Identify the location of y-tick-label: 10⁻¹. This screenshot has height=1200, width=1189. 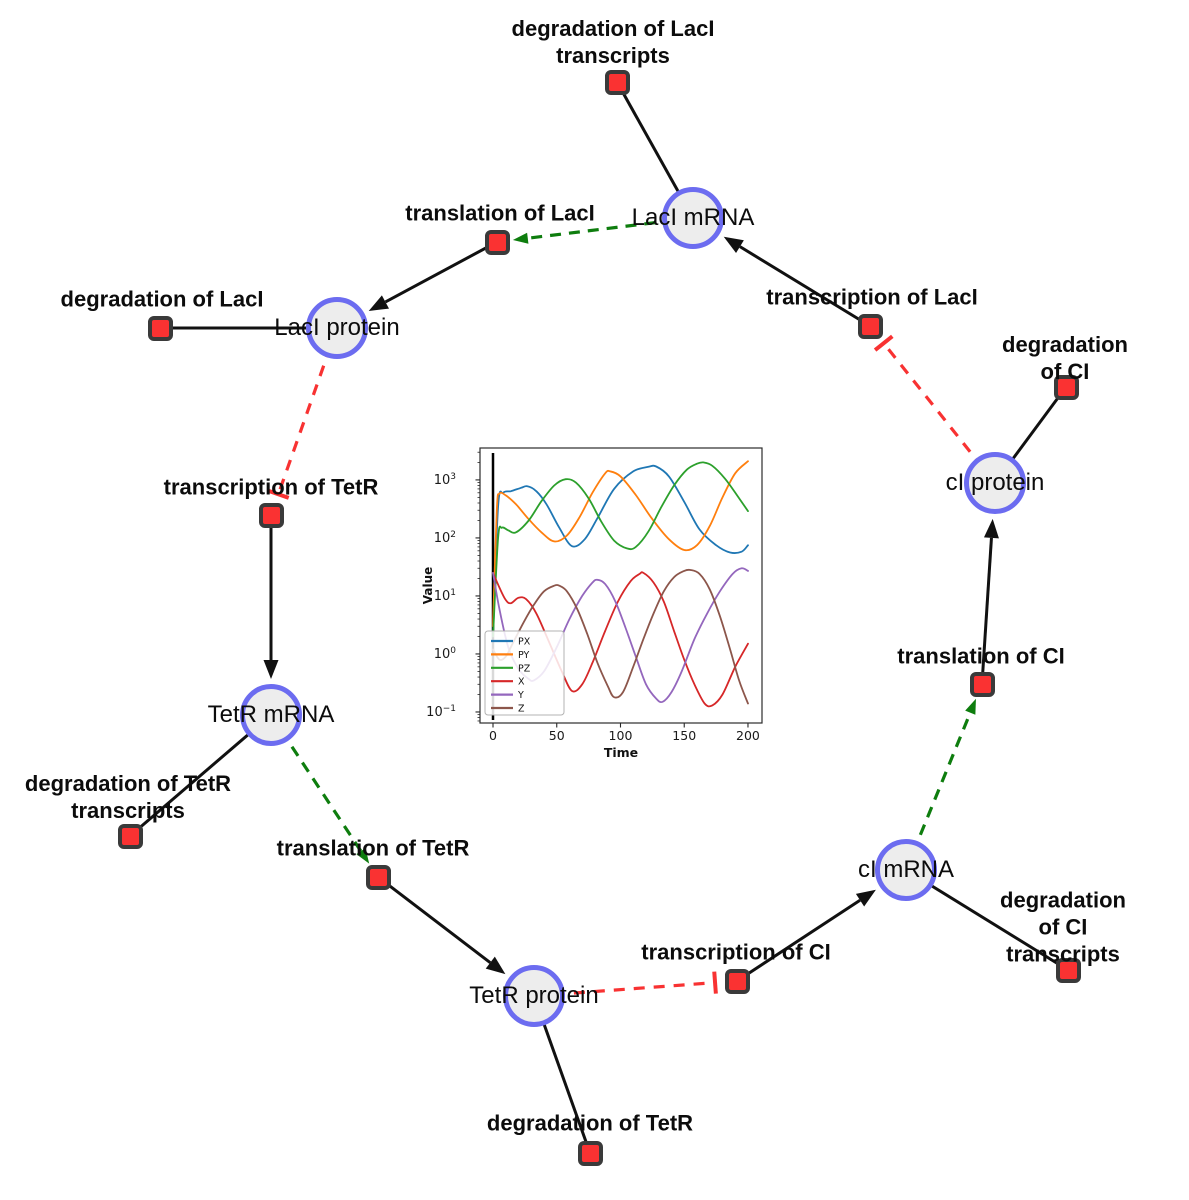
(441, 712).